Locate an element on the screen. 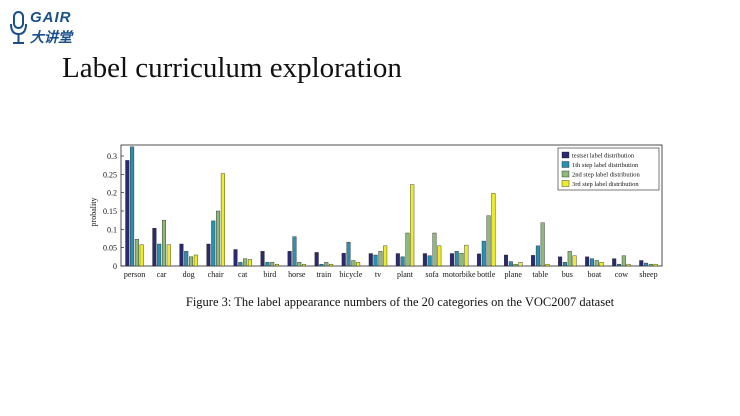 Image resolution: width=740 pixels, height=416 pixels. x-tick-label: motorbike is located at coordinates (459, 274).